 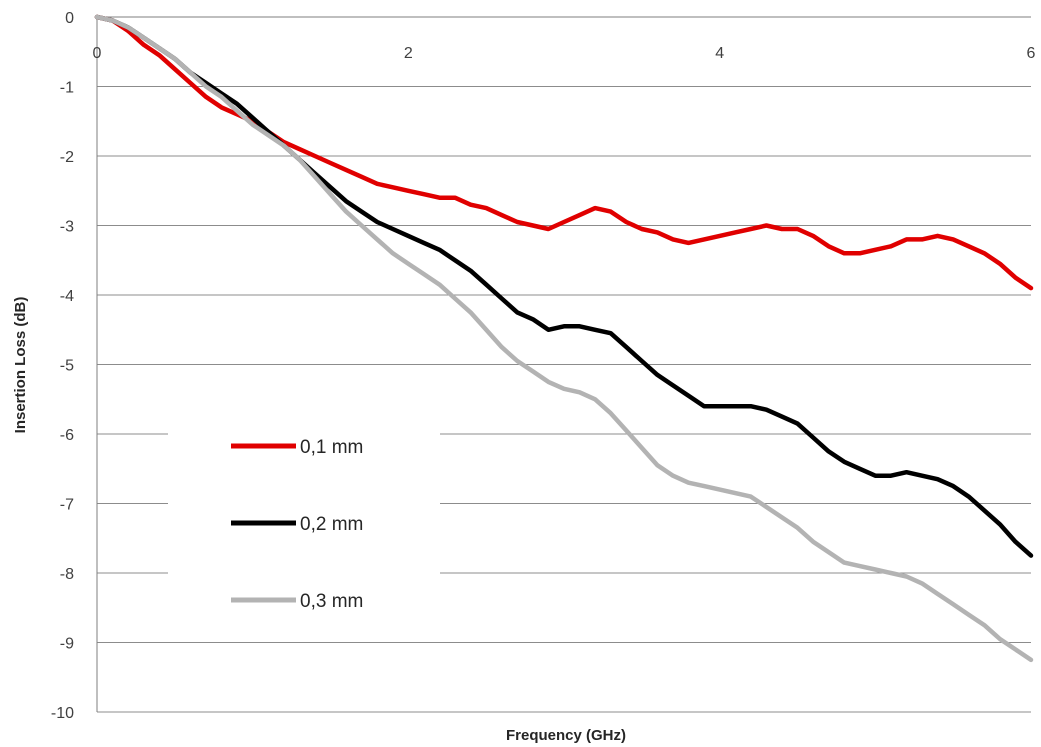 What do you see at coordinates (62, 713) in the screenshot?
I see `y-tick-label-10: -10` at bounding box center [62, 713].